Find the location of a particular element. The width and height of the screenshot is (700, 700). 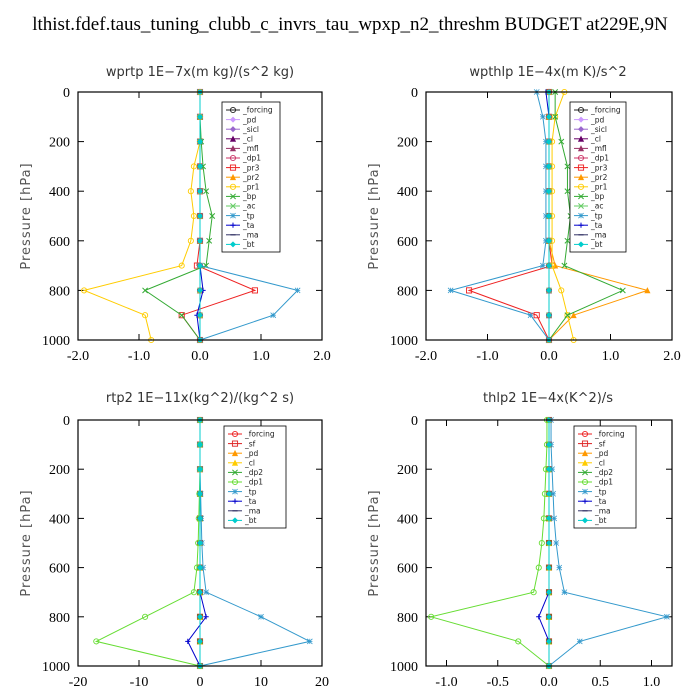

plot-frame is located at coordinates (200, 543).